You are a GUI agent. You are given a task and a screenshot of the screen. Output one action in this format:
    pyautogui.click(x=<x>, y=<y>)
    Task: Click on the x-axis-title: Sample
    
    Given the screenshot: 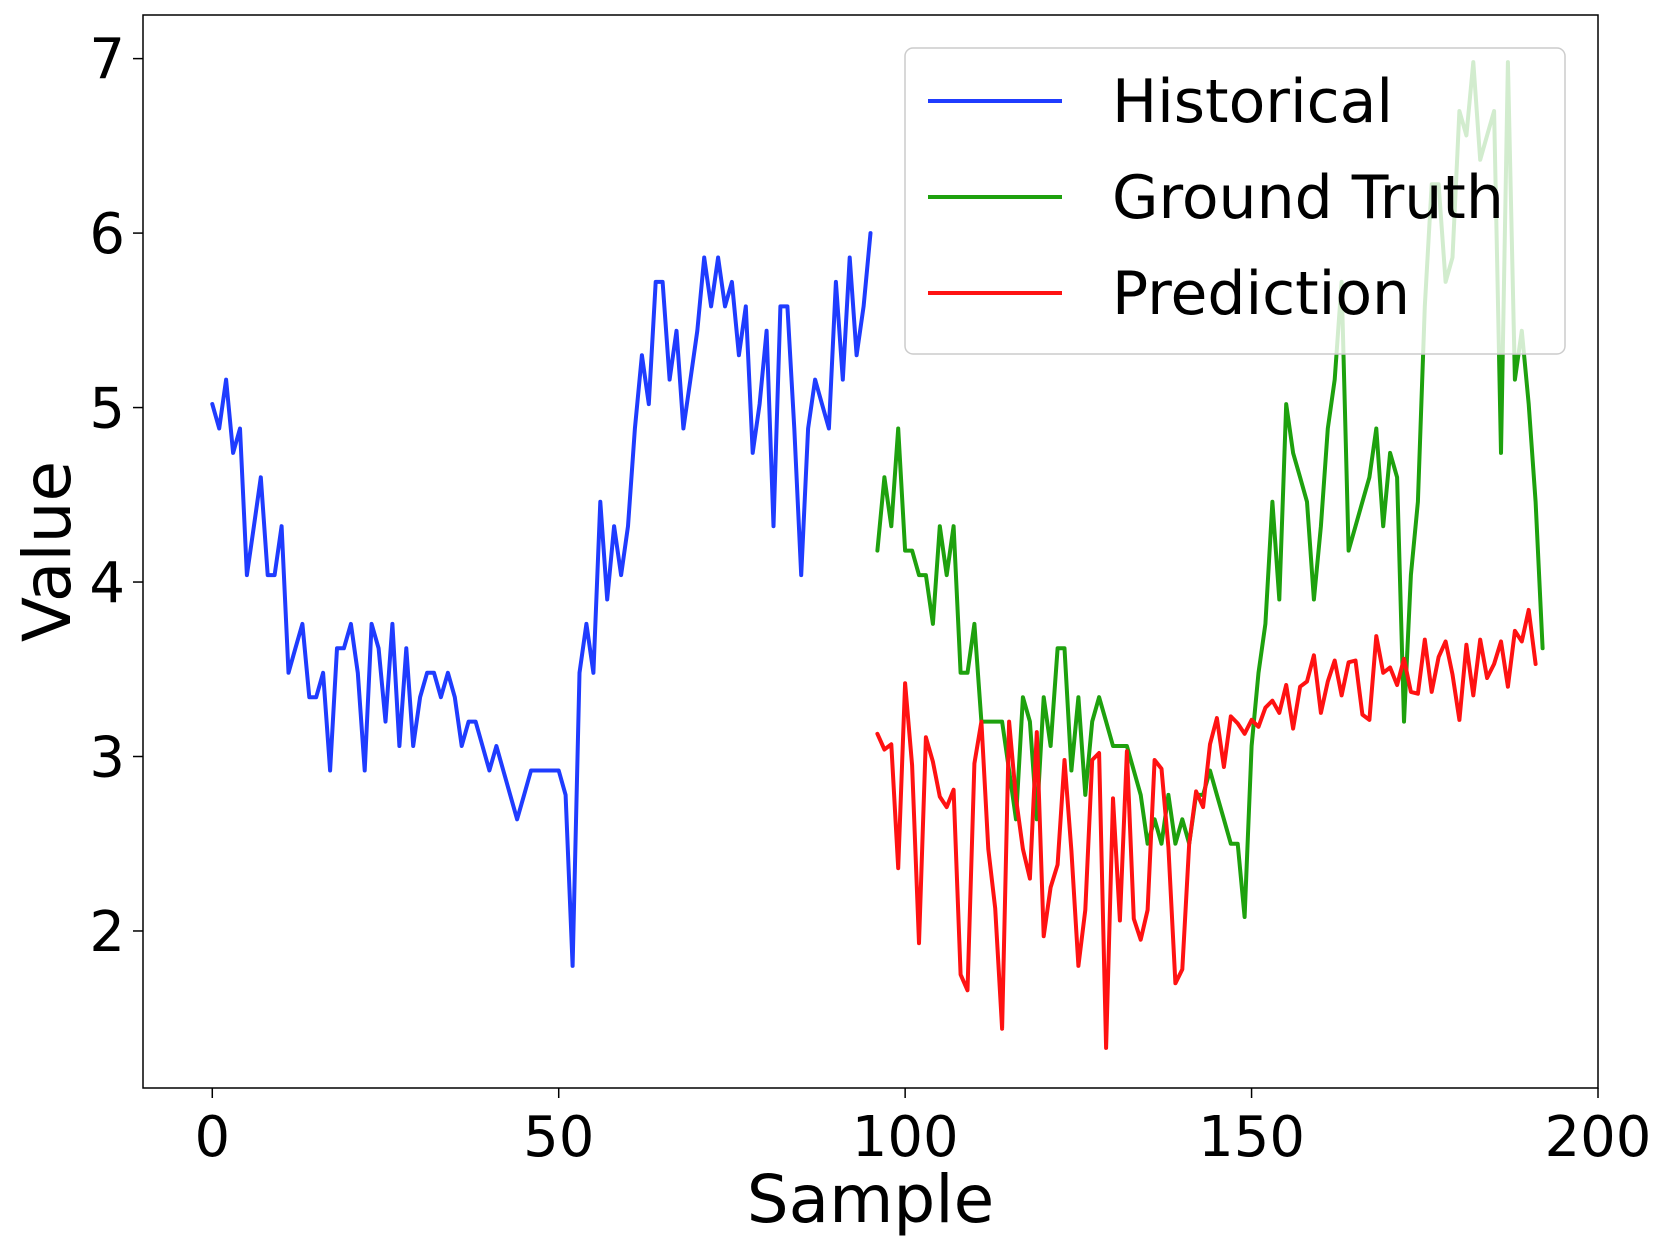 What is the action you would take?
    pyautogui.click(x=870, y=1199)
    